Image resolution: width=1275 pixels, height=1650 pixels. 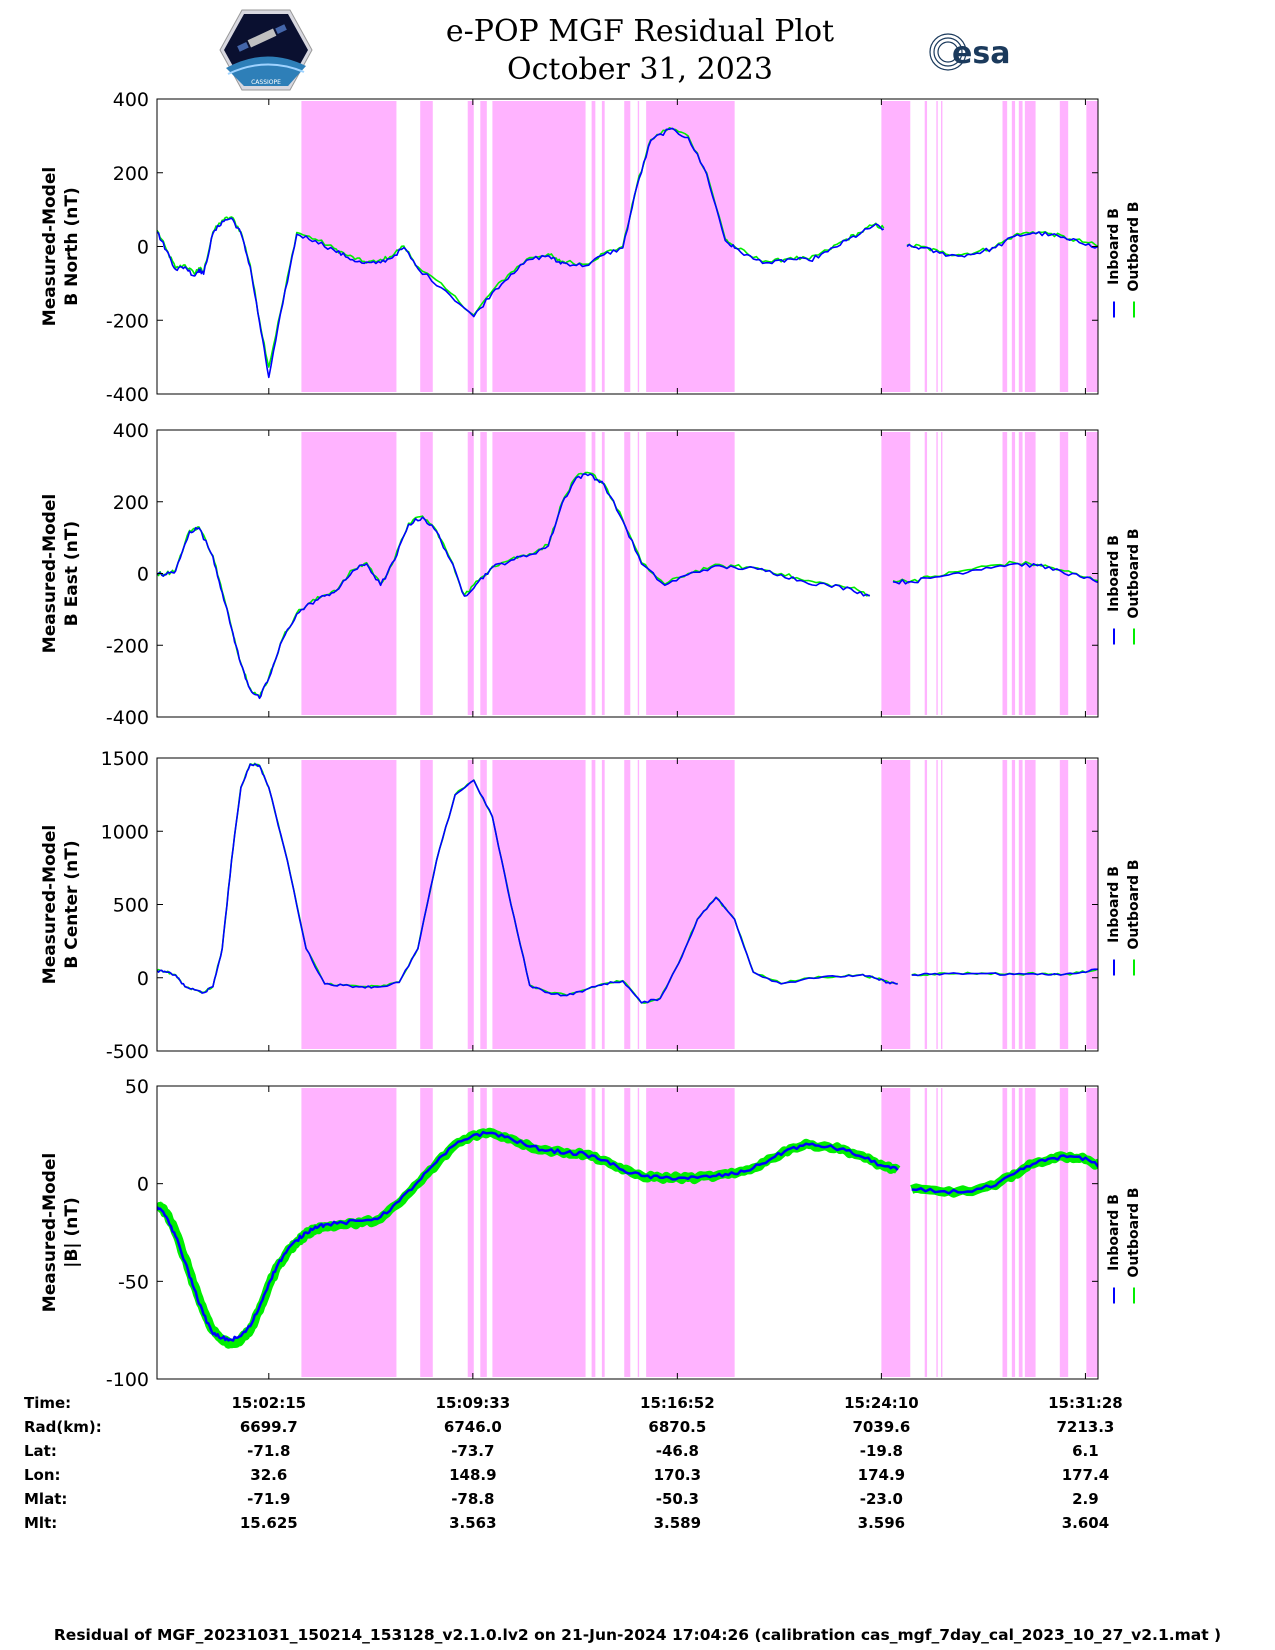 What do you see at coordinates (881, 1451) in the screenshot?
I see `info-cell: -19.8` at bounding box center [881, 1451].